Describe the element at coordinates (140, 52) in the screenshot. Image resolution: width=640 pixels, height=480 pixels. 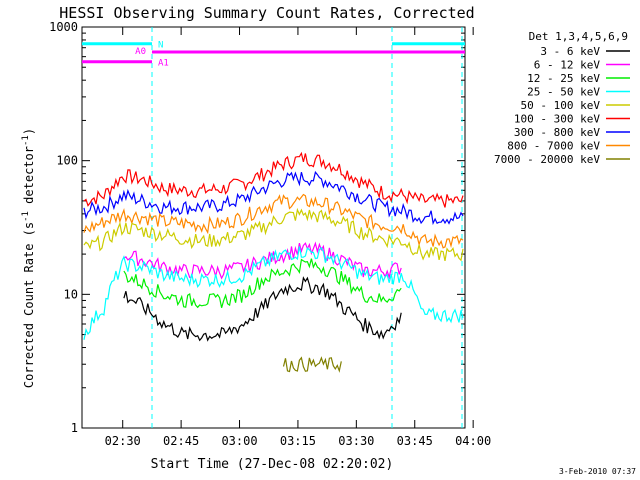
I see `flag-label: A0` at that location.